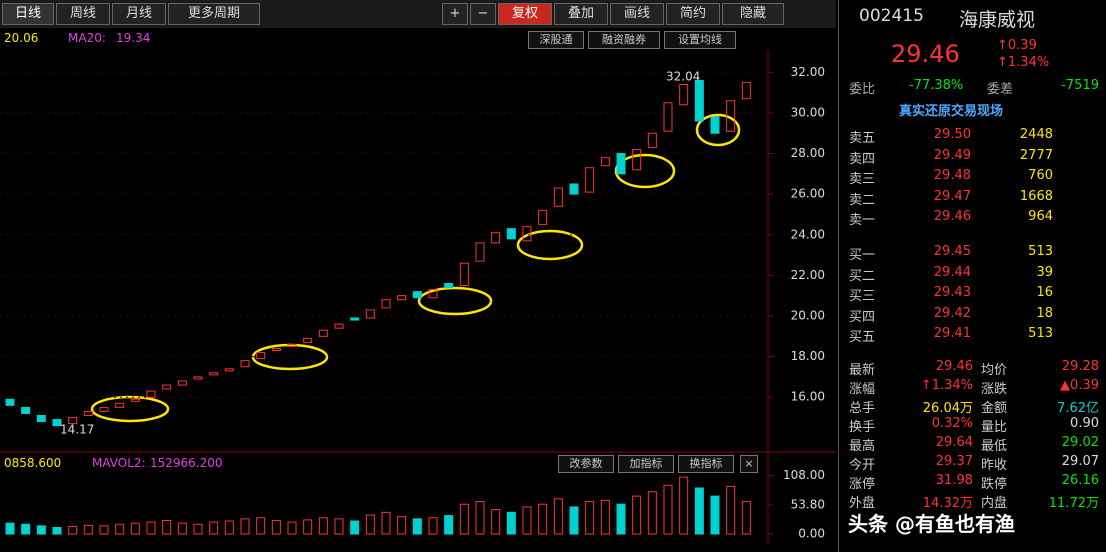 The width and height of the screenshot is (1106, 552). What do you see at coordinates (862, 159) in the screenshot?
I see `book-label: 卖四` at bounding box center [862, 159].